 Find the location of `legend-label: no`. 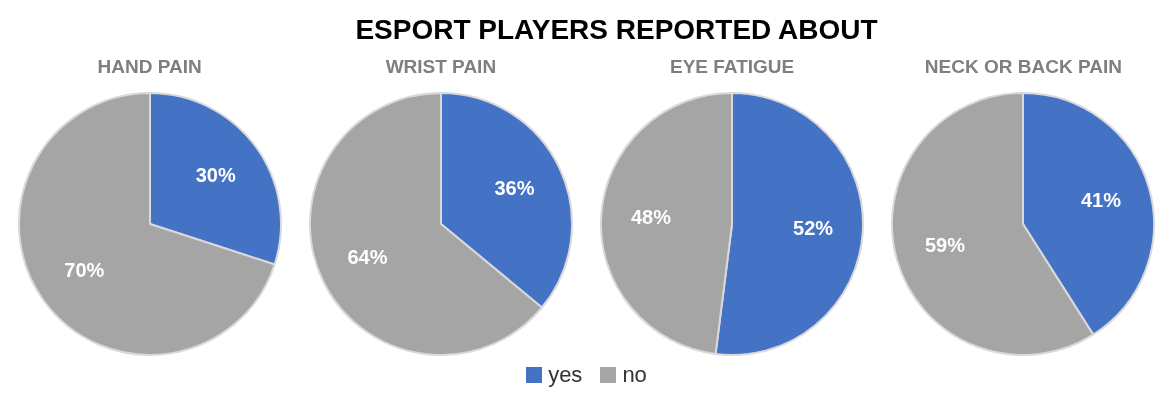

legend-label: no is located at coordinates (634, 375).